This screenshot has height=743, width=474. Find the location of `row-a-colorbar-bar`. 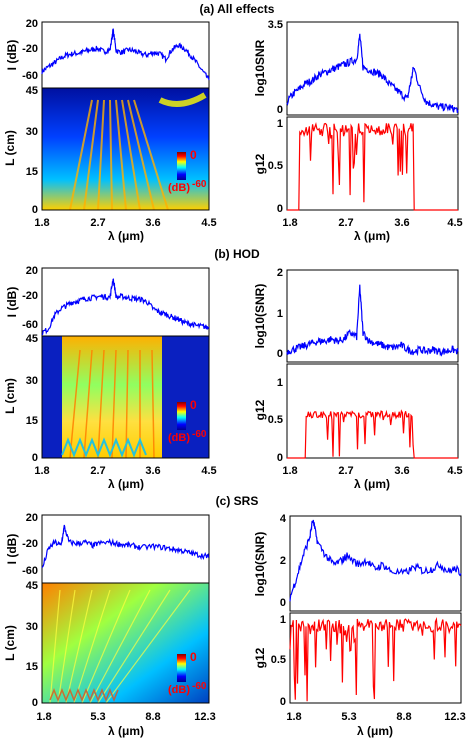

row-a-colorbar-bar is located at coordinates (181, 166).